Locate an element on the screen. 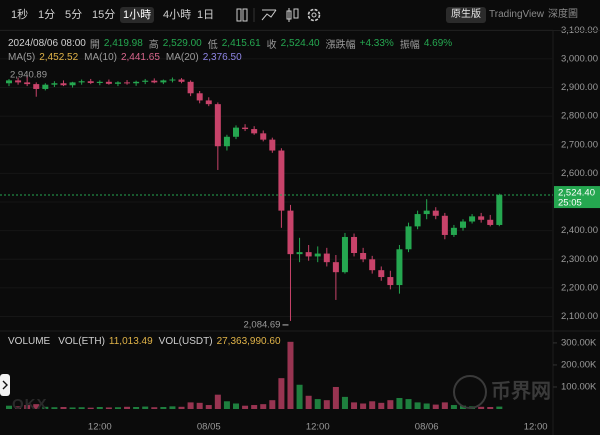 The image size is (600, 435). y-tick-label: 2,300.00 is located at coordinates (579, 259).